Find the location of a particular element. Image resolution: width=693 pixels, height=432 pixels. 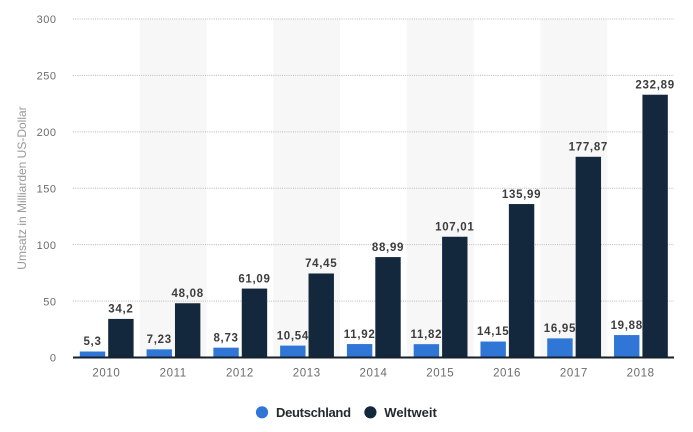

svg-text: 10,54 is located at coordinates (293, 336).